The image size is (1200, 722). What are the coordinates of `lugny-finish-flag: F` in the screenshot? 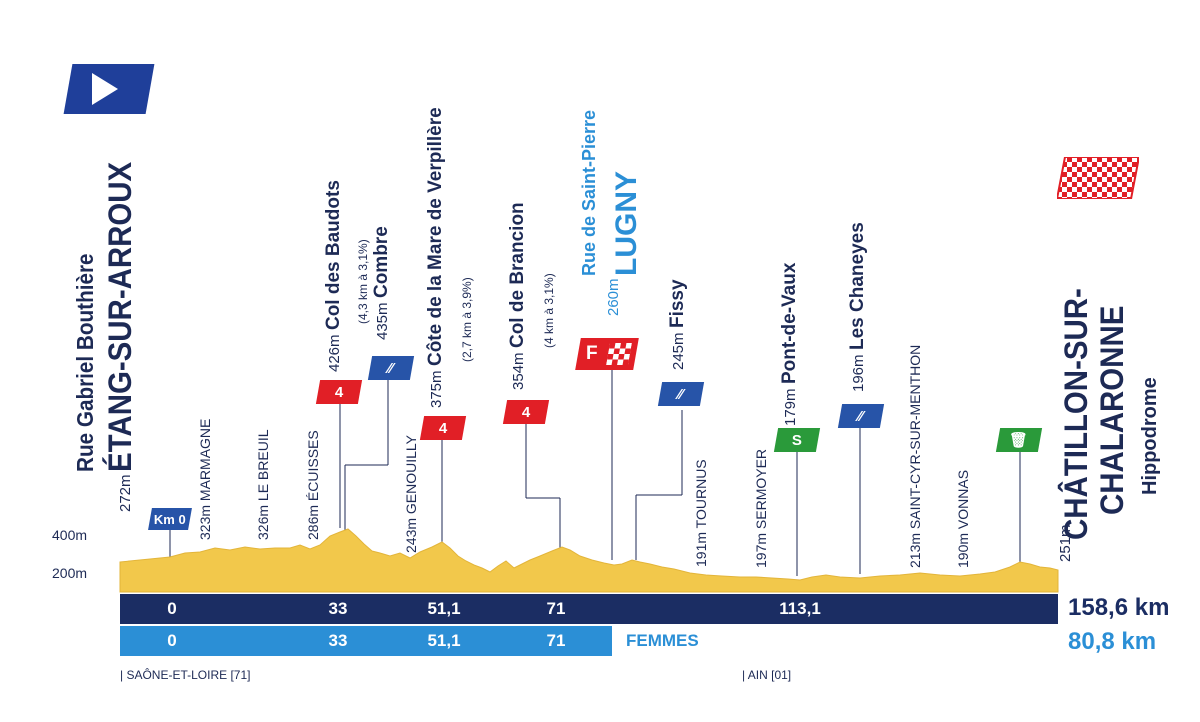 It's located at (607, 354).